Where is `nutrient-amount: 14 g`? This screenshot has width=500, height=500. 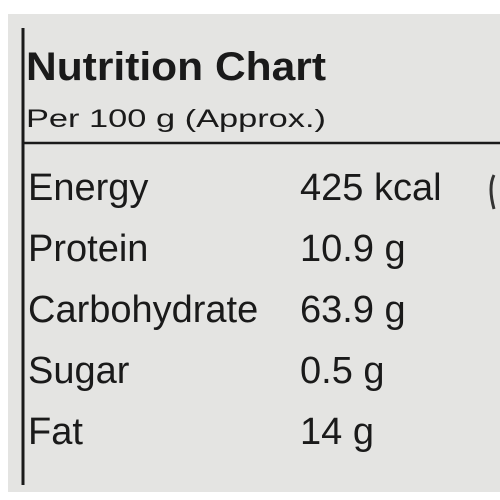
nutrient-amount: 14 g is located at coordinates (337, 432).